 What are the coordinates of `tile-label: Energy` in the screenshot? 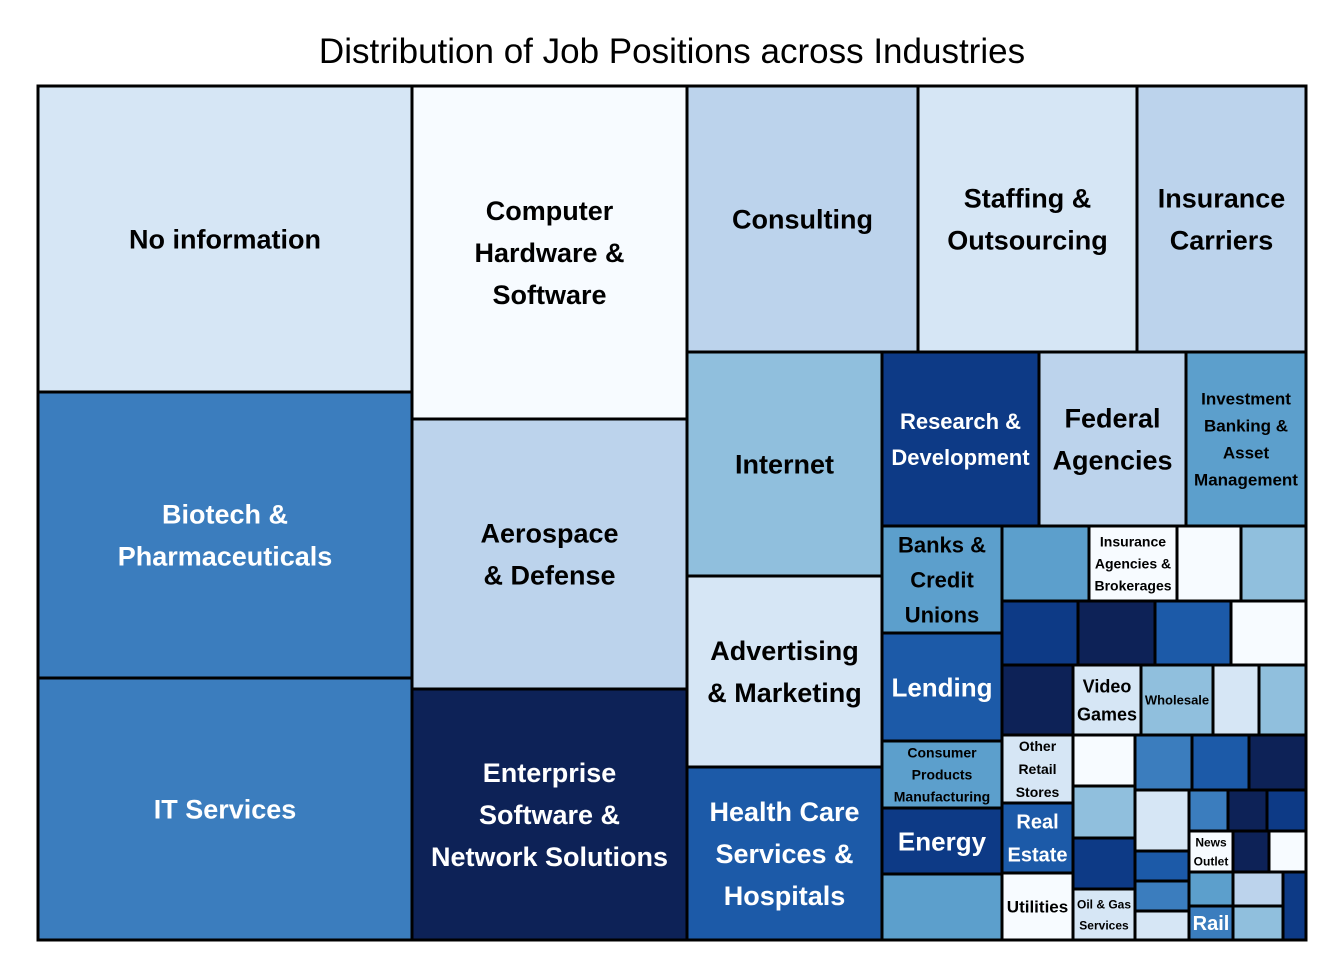 It's located at (942, 841).